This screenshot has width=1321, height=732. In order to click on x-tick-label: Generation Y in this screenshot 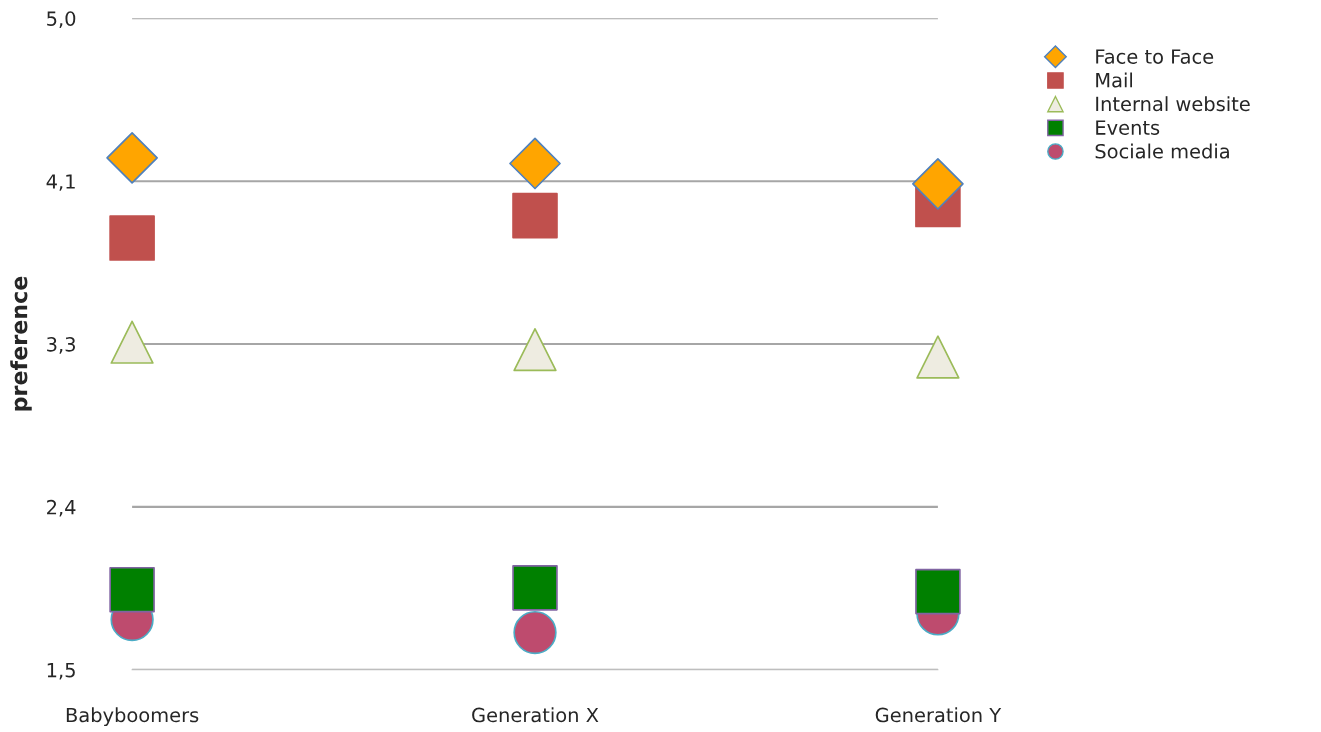, I will do `click(938, 715)`.